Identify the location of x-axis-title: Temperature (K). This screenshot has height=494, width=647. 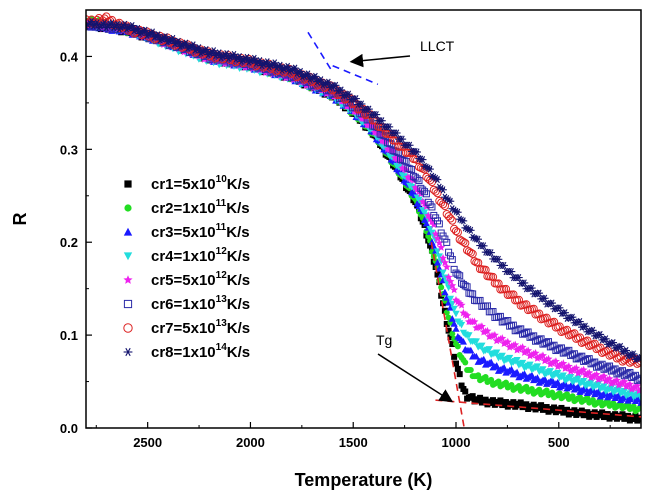
(364, 480).